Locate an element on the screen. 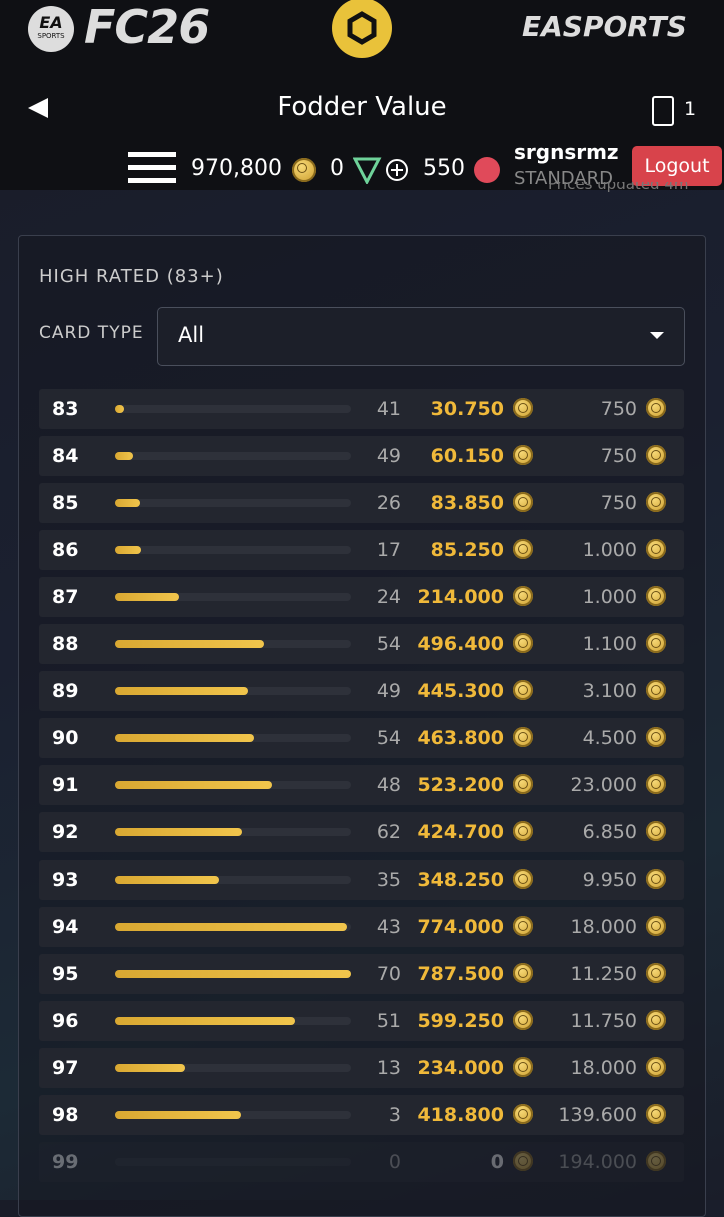 This screenshot has width=724, height=1217. filter-label: CARD TYPE is located at coordinates (91, 333).